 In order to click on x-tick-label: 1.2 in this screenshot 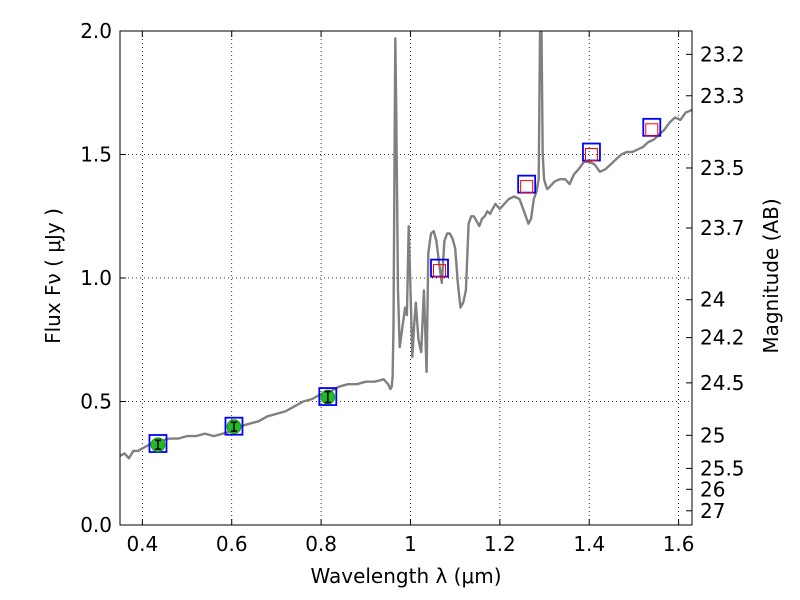, I will do `click(500, 544)`.